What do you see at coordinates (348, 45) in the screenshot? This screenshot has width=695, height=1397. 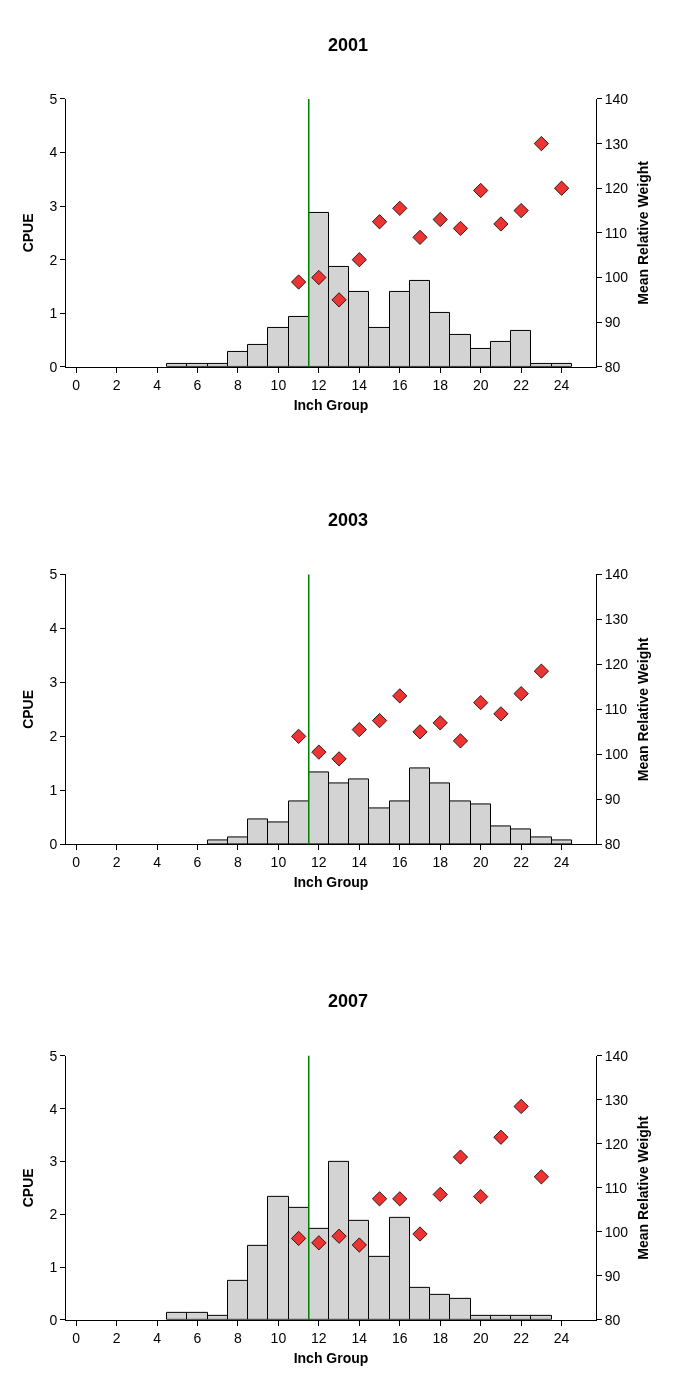 I see `chart-title: 2001` at bounding box center [348, 45].